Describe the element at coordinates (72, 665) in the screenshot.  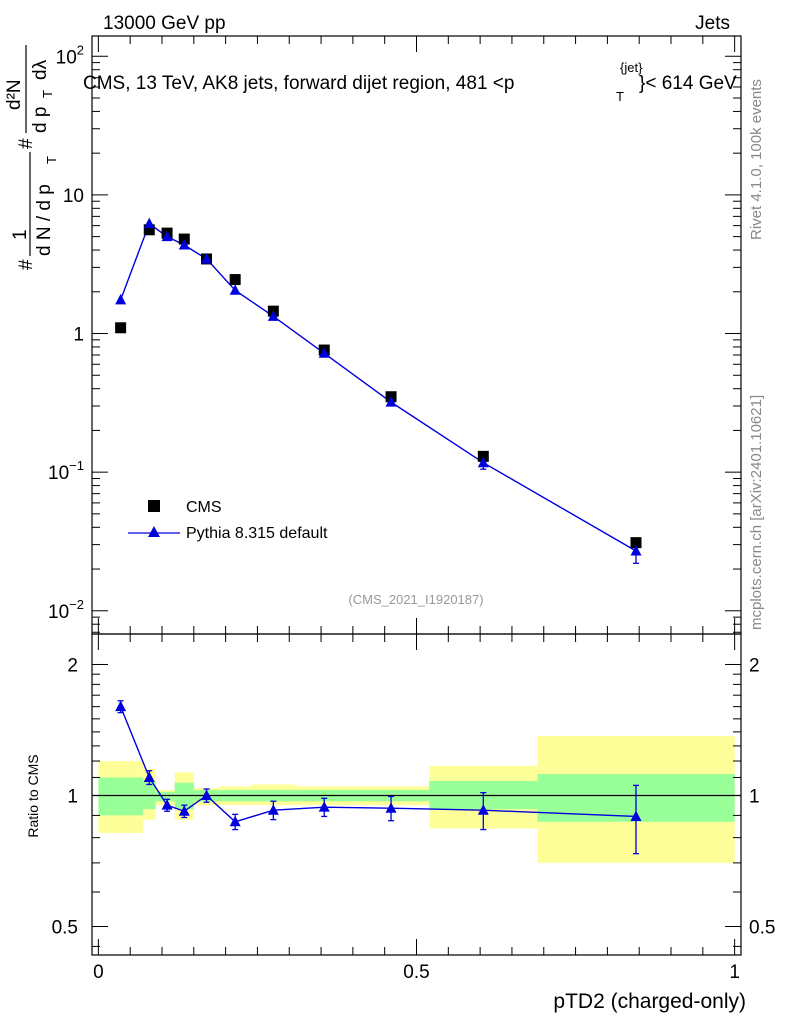
I see `y-tick-label-ratio: 2` at that location.